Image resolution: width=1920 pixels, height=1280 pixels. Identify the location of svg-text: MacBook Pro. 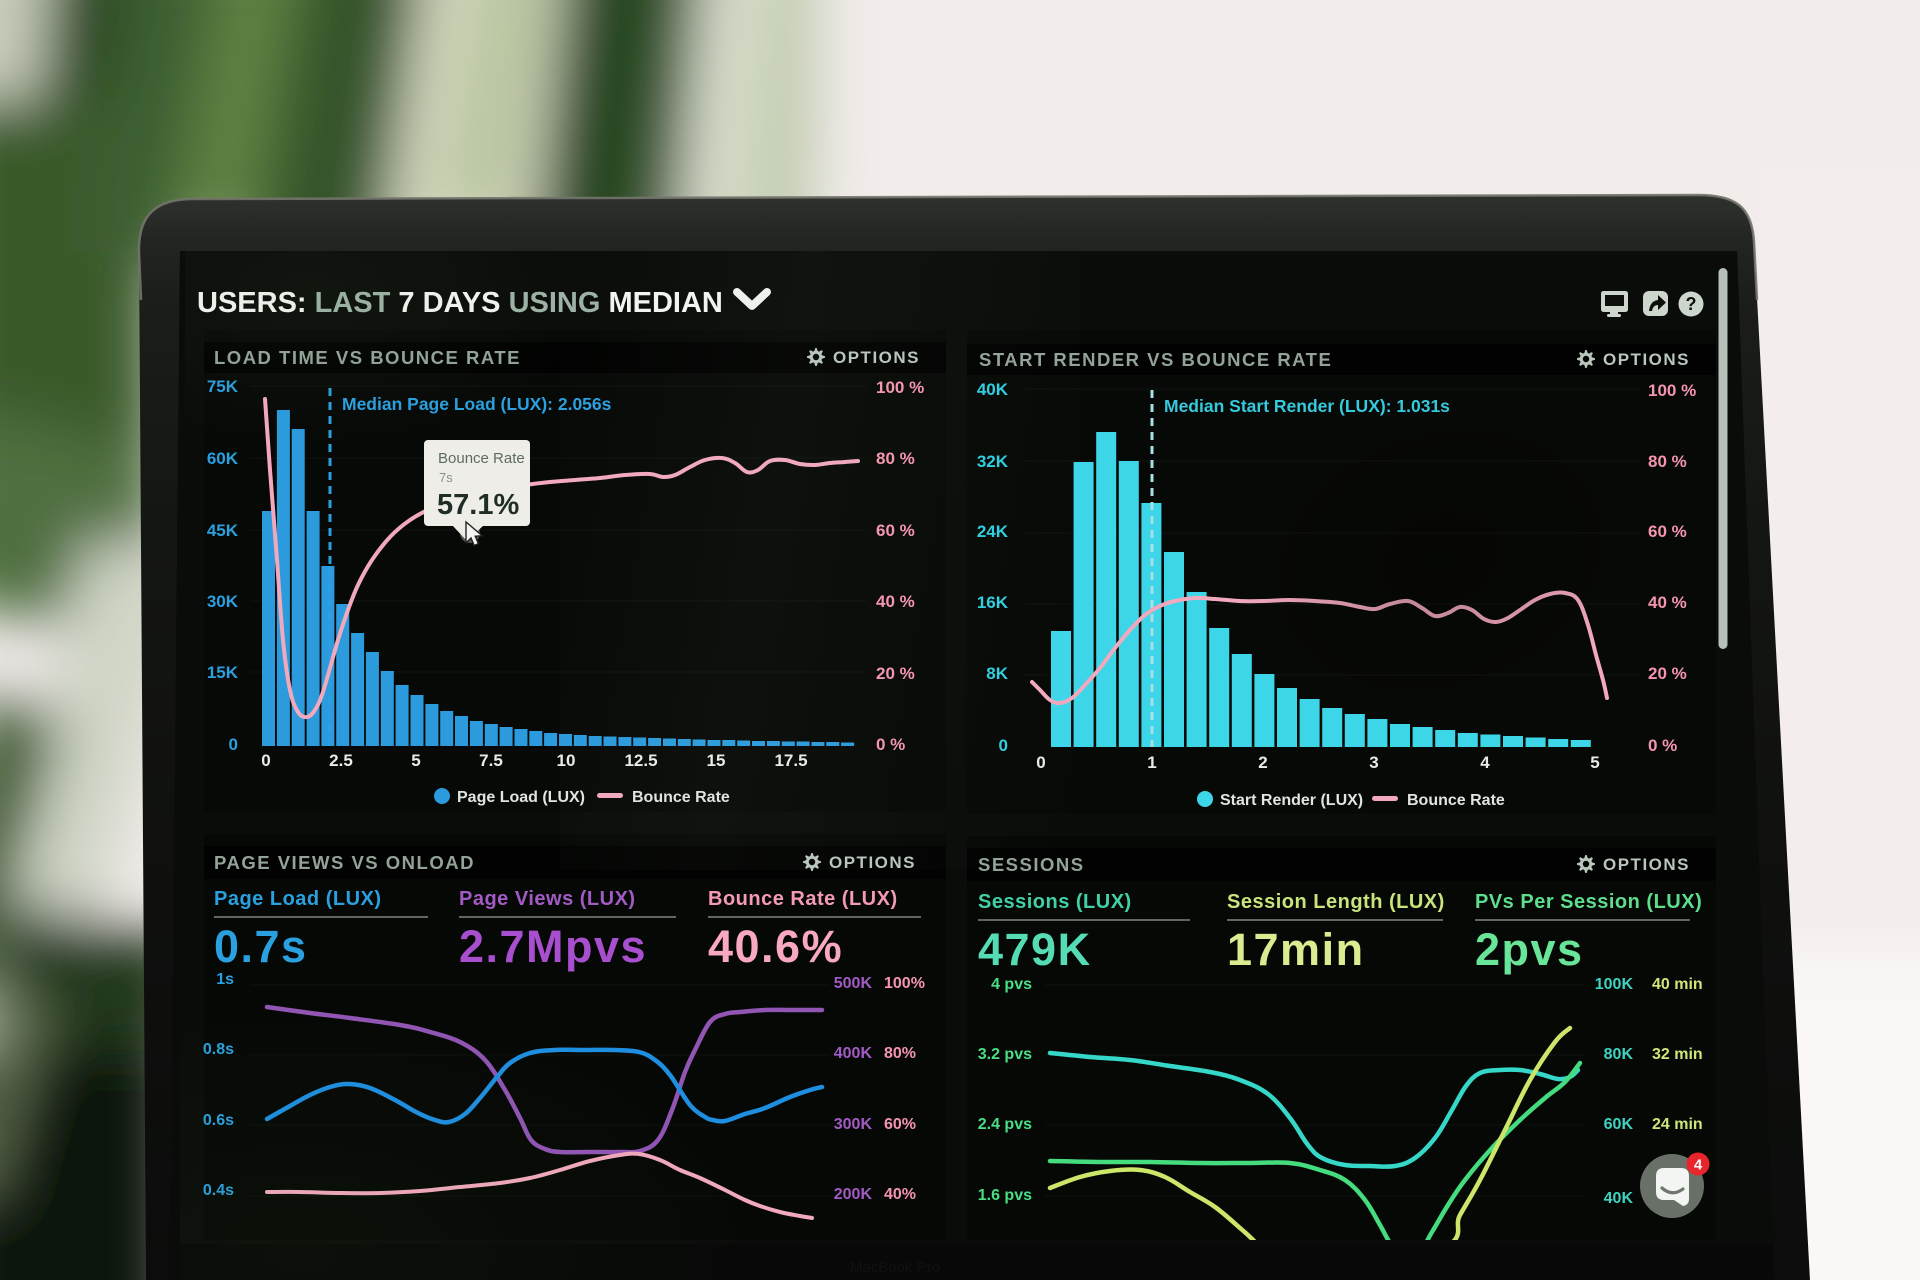
(895, 1267).